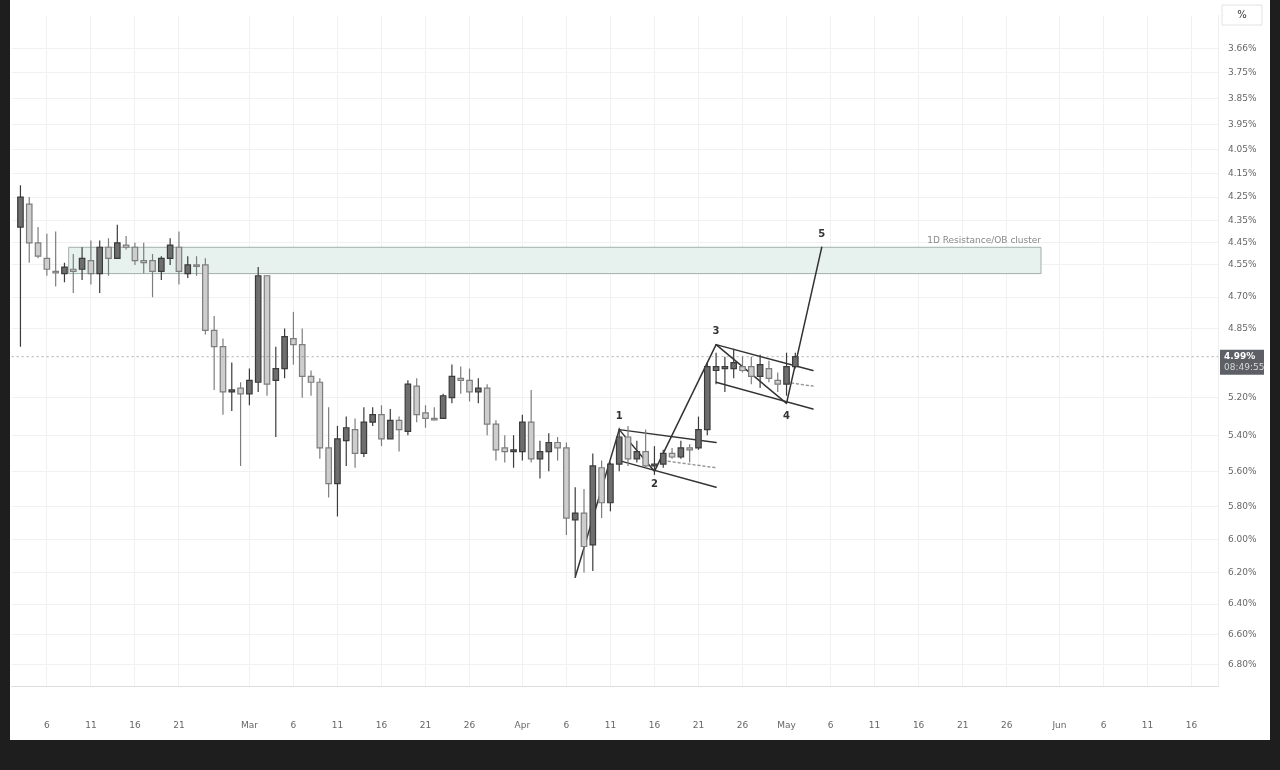 Image resolution: width=1280 pixels, height=770 pixels. Describe the element at coordinates (1243, 663) in the screenshot. I see `y-tick-label: 6.80%` at that location.